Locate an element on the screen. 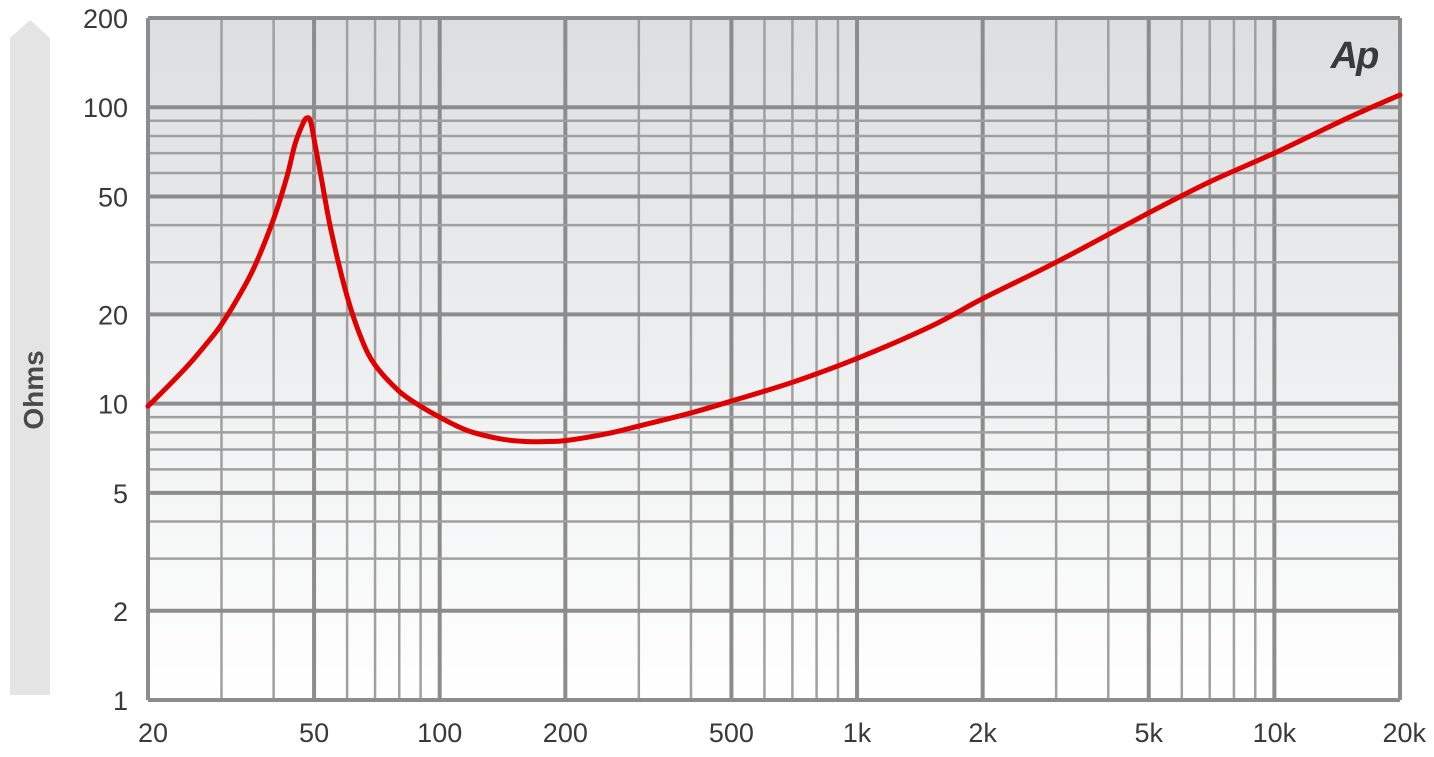 This screenshot has width=1434, height=757. y-tick-label: 1 is located at coordinates (120, 701).